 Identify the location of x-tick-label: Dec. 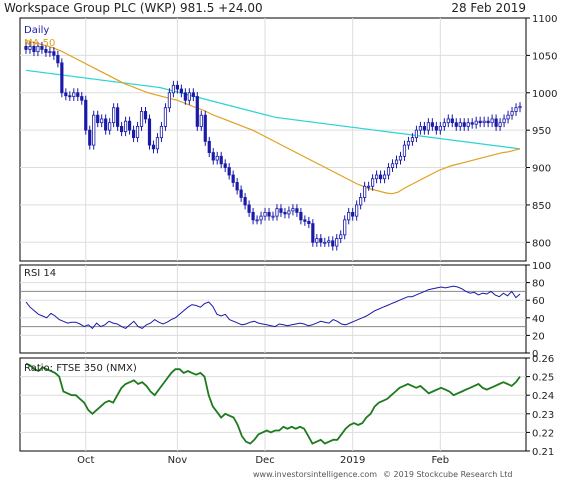
(264, 460).